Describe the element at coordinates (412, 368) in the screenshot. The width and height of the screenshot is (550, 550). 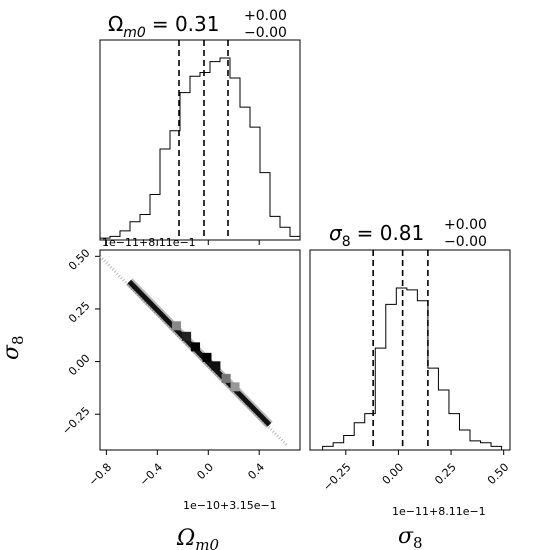
I see `sigma-histogram-step` at that location.